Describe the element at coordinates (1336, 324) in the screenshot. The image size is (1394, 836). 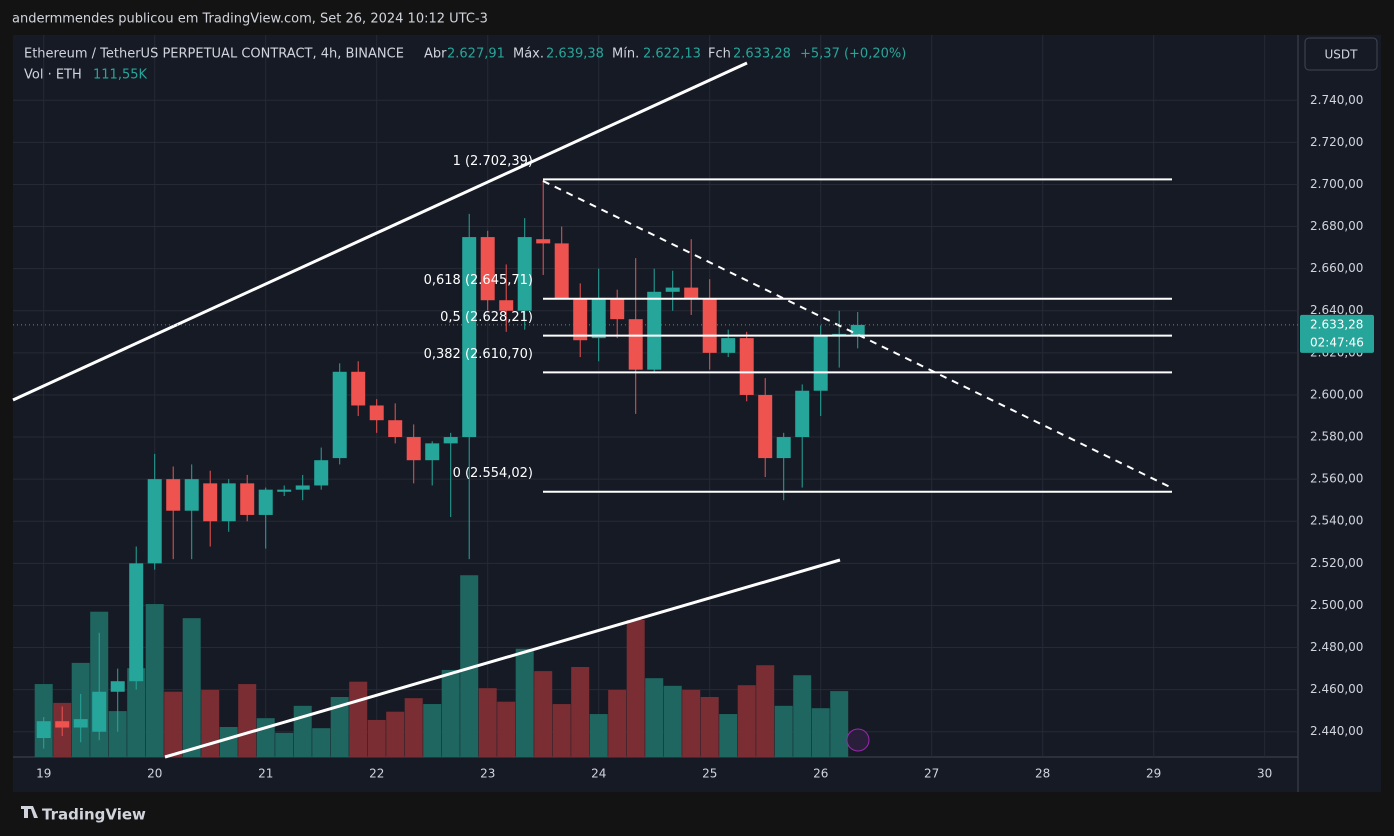
I see `last-price: 2.633,28` at that location.